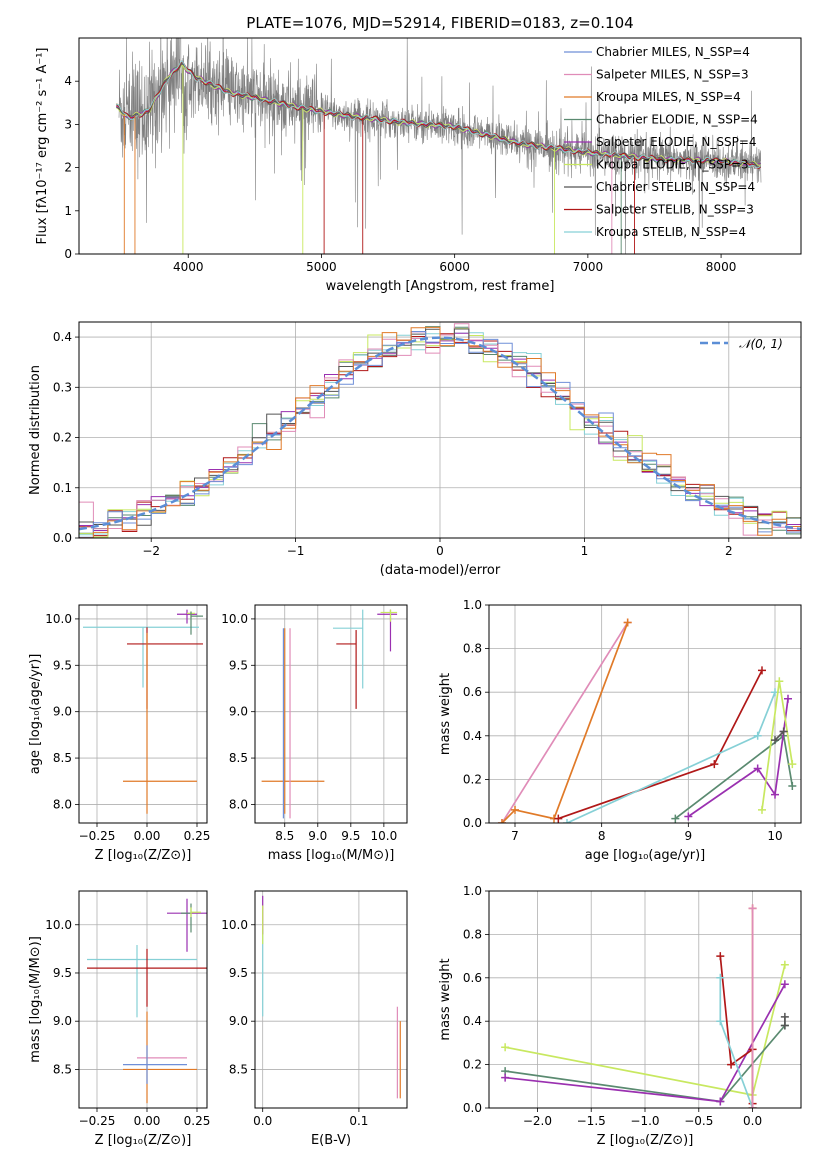 The width and height of the screenshot is (819, 1170). I want to click on spectrum-ylabel: Flux [fλ10⁻¹⁷ erg cm⁻² s⁻¹ A⁻¹], so click(42, 146).